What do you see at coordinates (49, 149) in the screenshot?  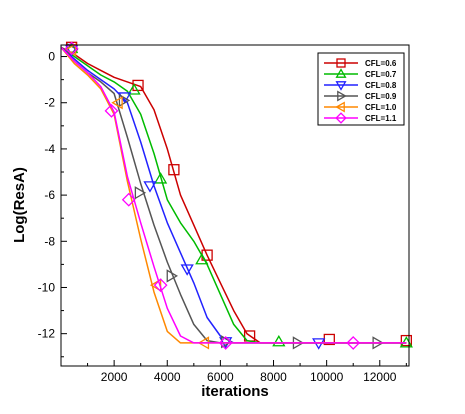 I see `y-tick-label: -4` at bounding box center [49, 149].